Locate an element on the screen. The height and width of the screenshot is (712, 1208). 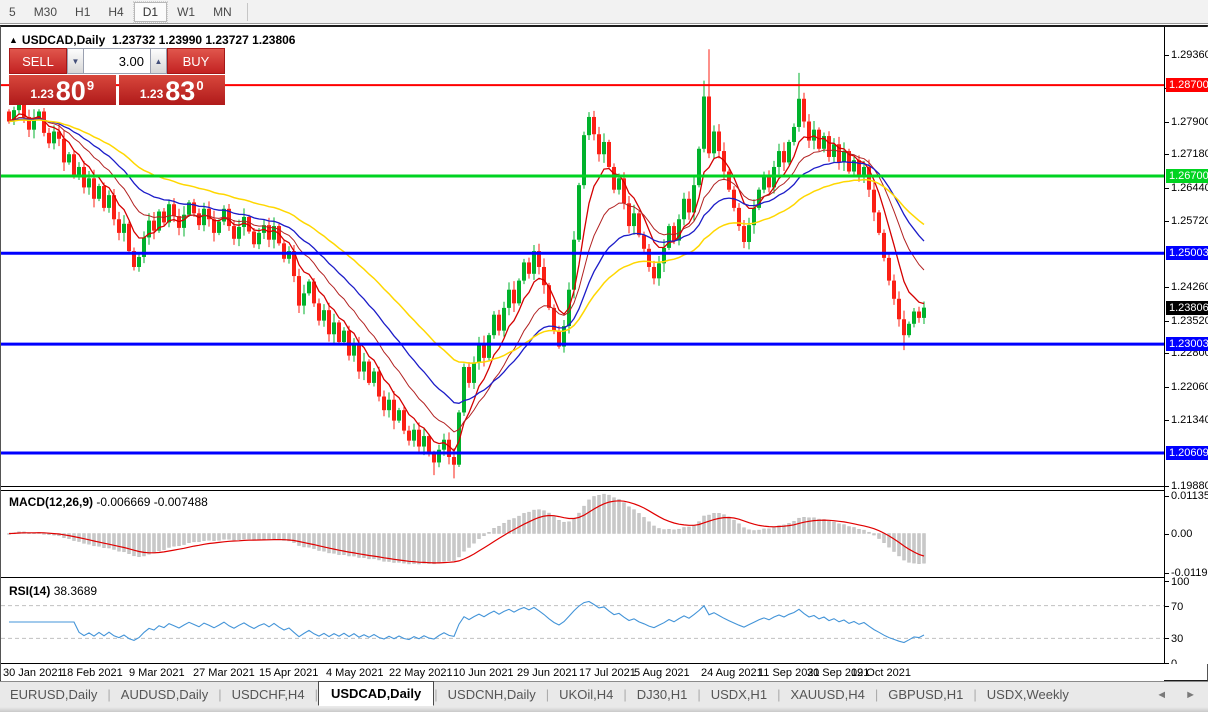
price-tick-label: 1.21340 is located at coordinates (1189, 419).